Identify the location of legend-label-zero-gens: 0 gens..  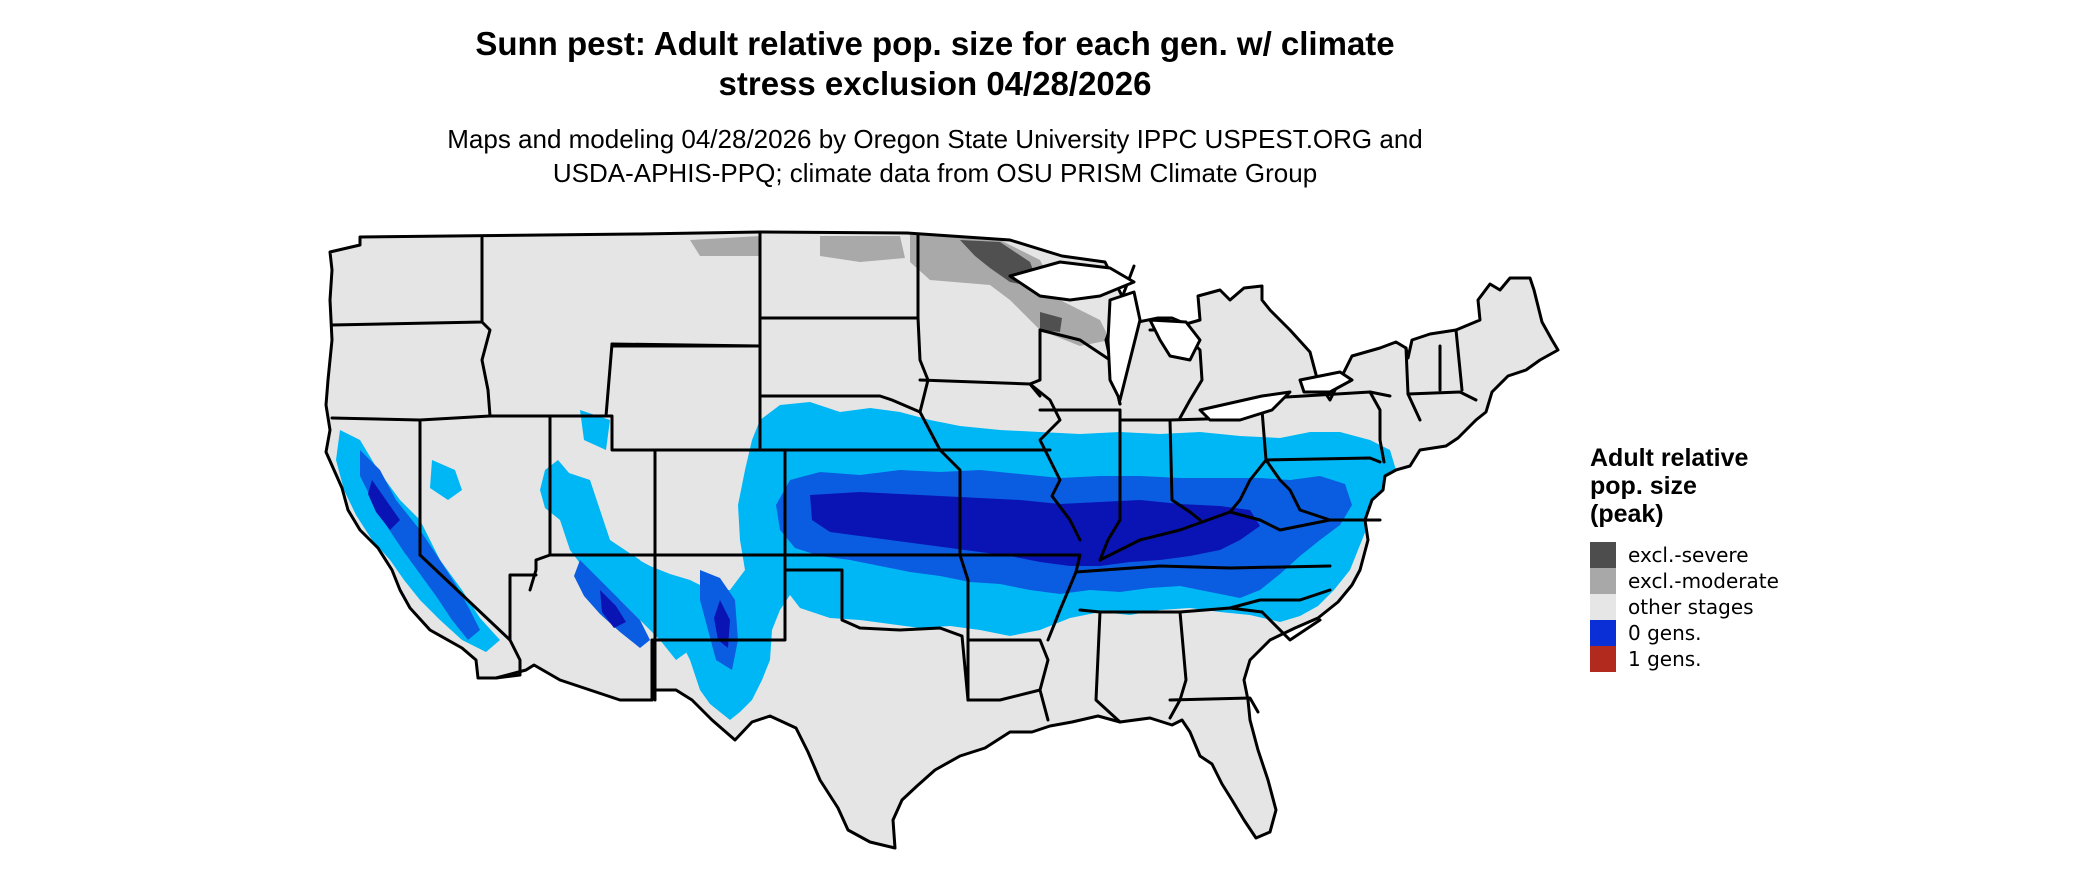
(1665, 633).